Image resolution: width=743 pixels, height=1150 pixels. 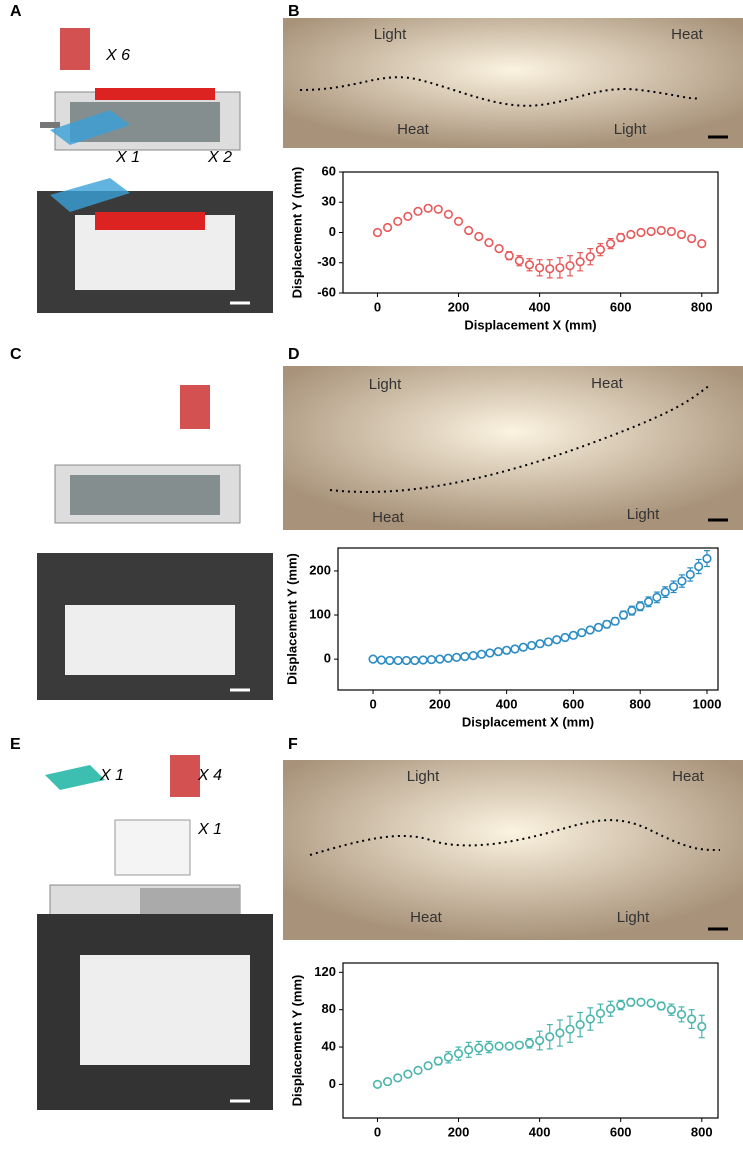 I want to click on y-tick-label: 40, so click(x=329, y=1045).